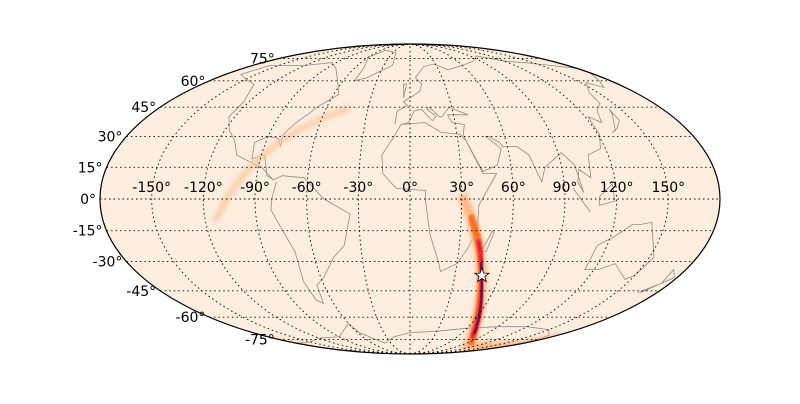  Describe the element at coordinates (513, 188) in the screenshot. I see `lon-label: 60°` at that location.